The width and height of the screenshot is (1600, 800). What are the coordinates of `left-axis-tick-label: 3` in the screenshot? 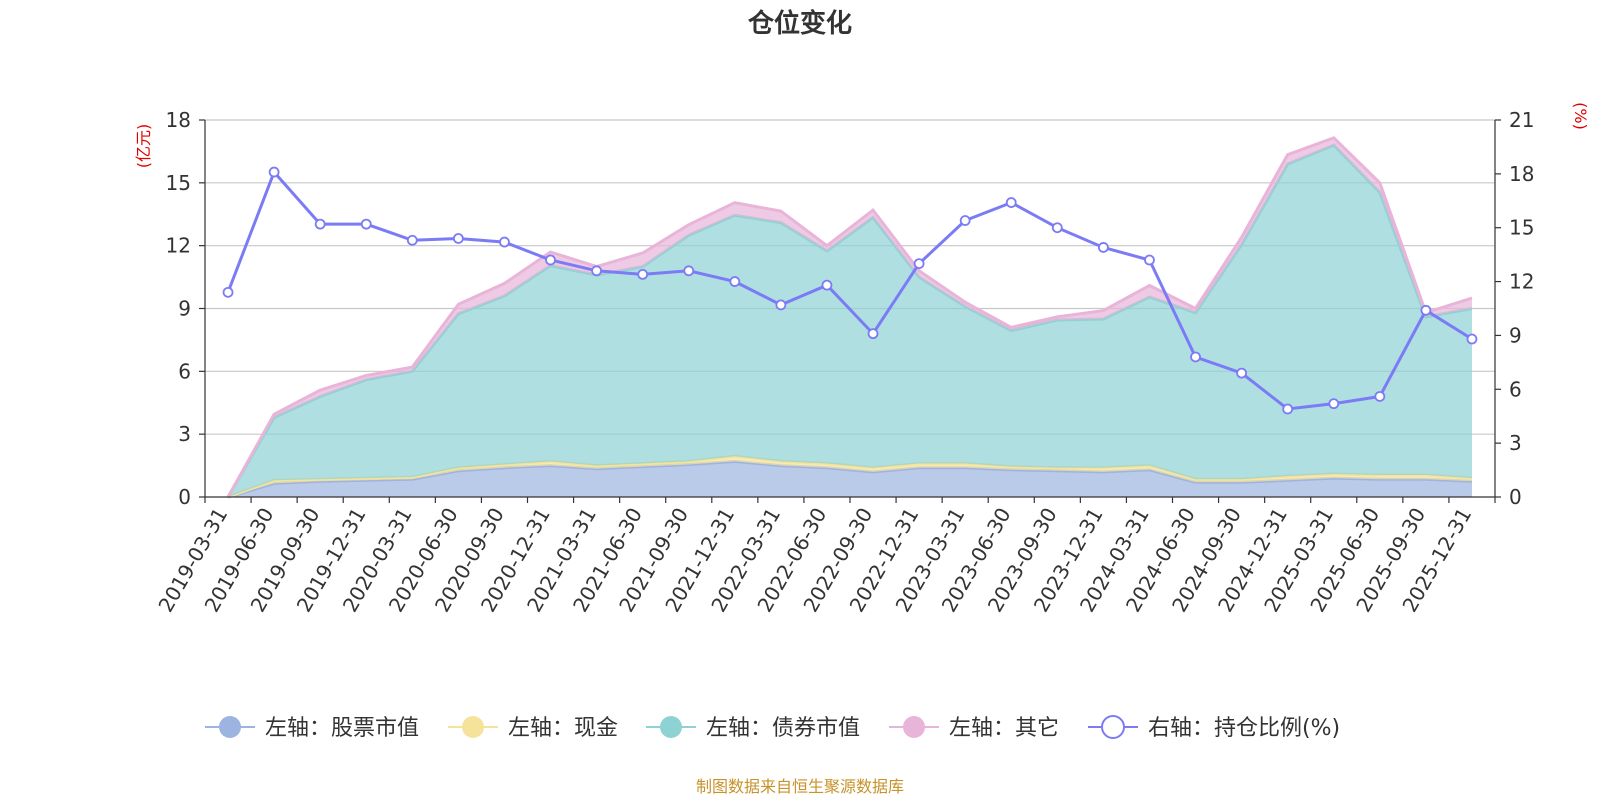 It's located at (184, 434).